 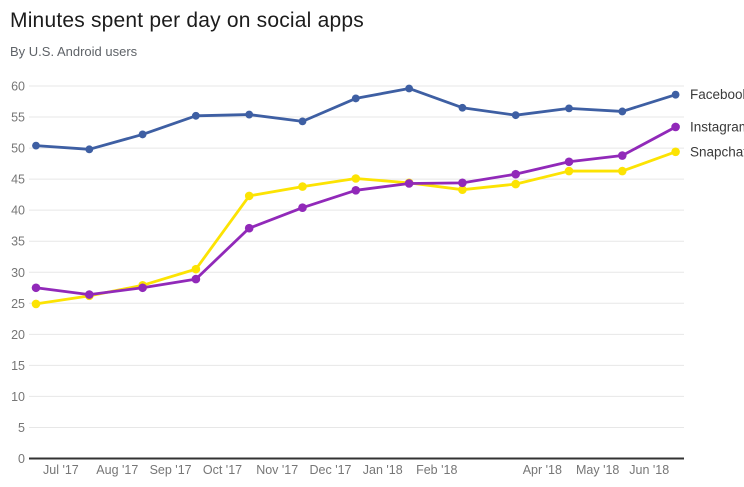 I want to click on x-axis-tick-label: May '18, so click(x=597, y=470).